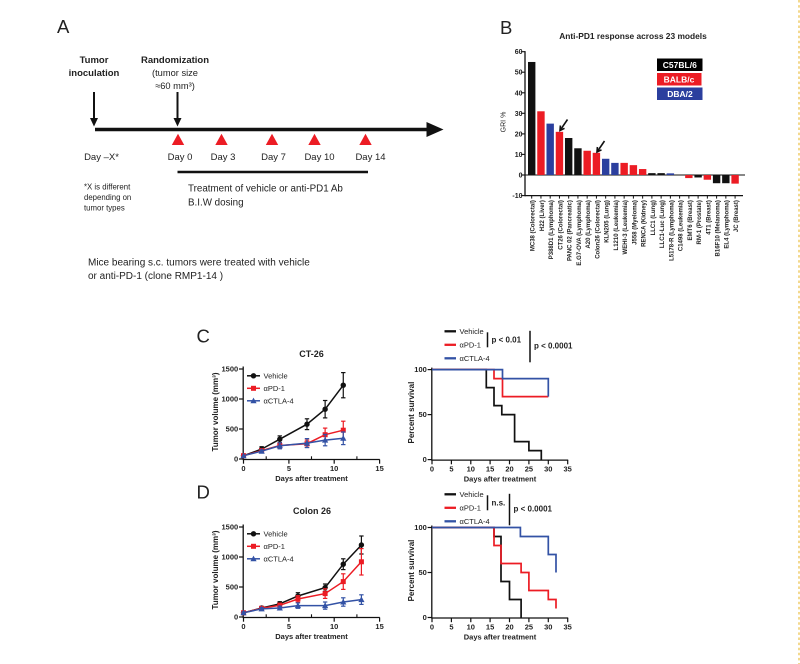  Describe the element at coordinates (709, 217) in the screenshot. I see `svg-text: 4T1 (Breast)` at that location.